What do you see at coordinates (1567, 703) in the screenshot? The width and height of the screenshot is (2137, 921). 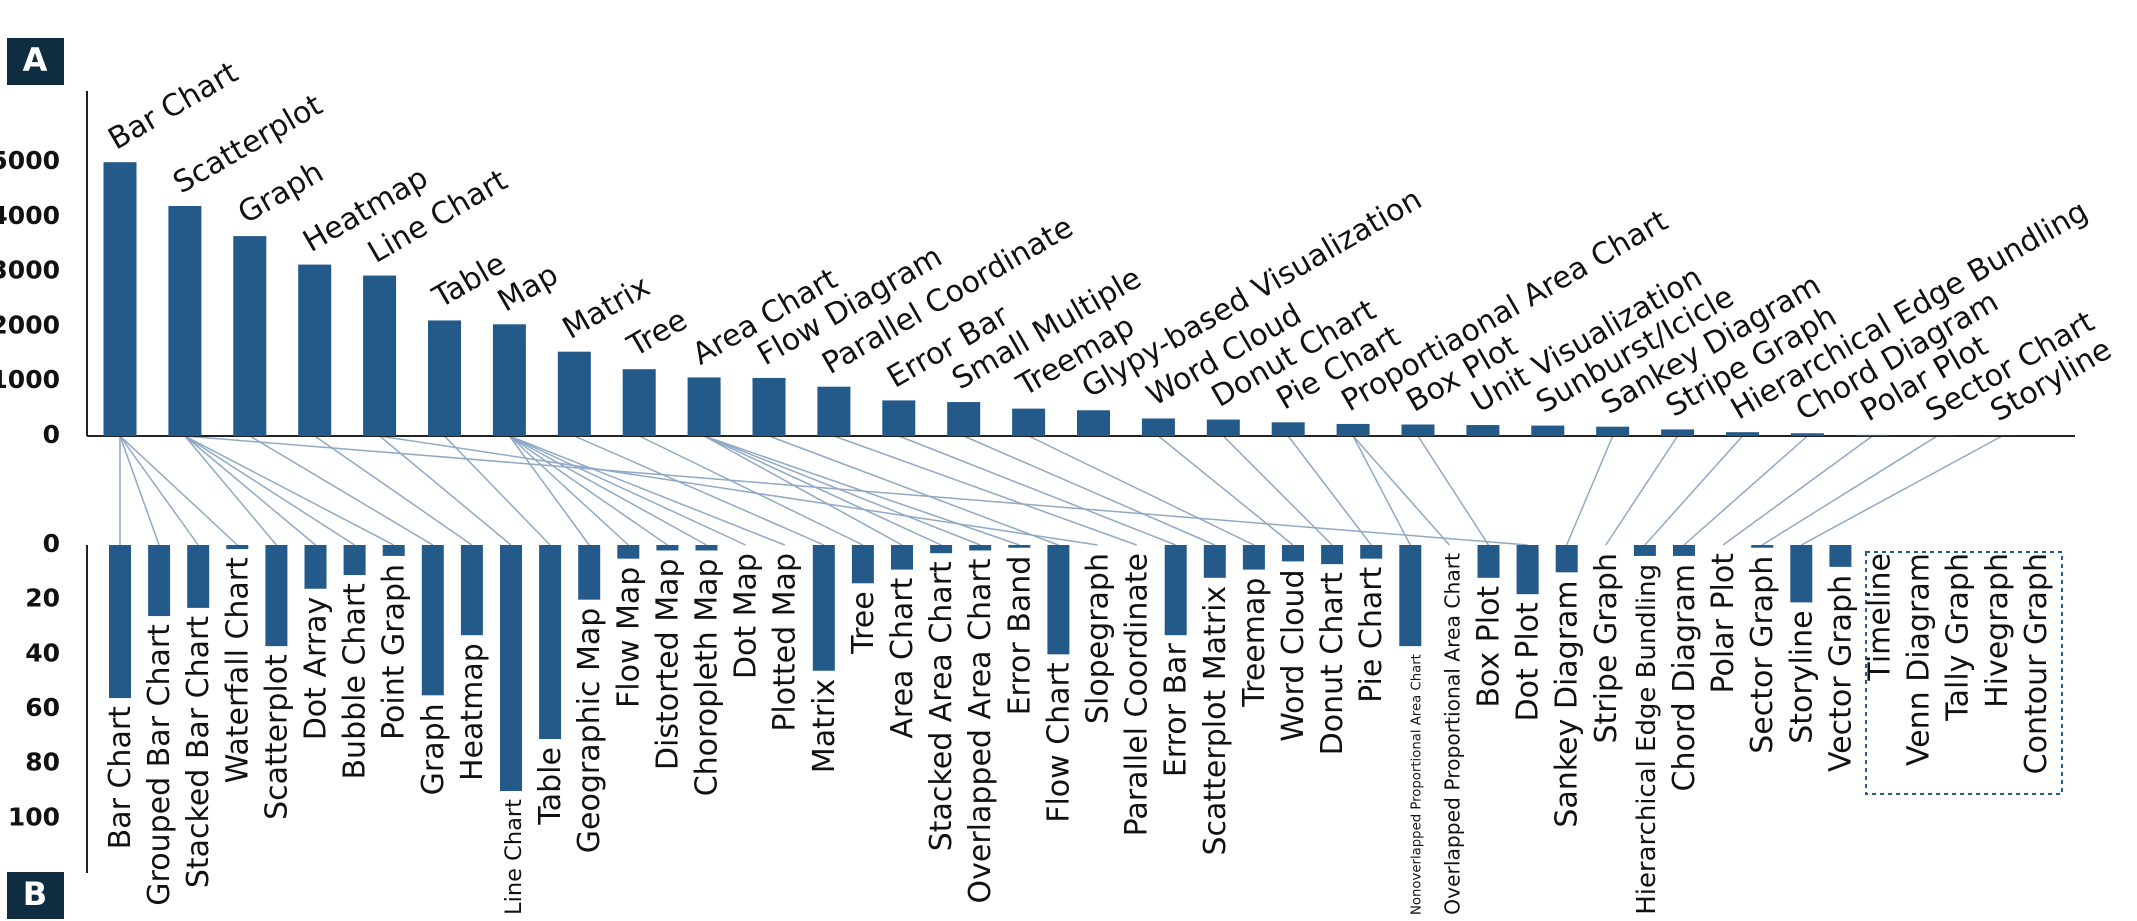 I see `category-label: Sankey Diagram` at bounding box center [1567, 703].